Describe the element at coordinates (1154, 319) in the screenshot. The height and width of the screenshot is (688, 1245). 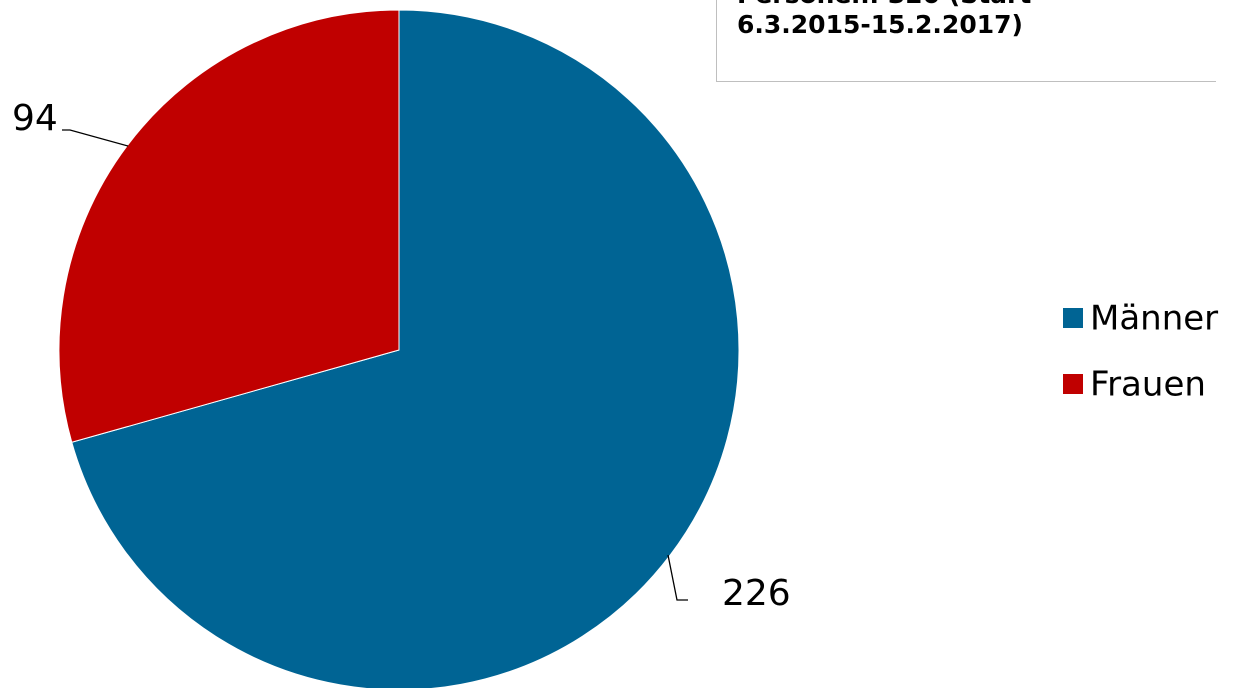
I see `legend-label: Männer` at that location.